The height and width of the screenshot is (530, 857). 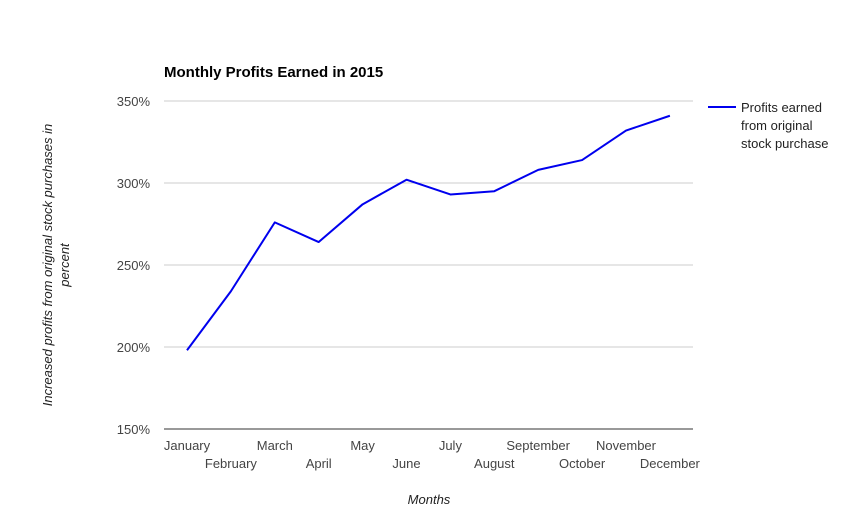 What do you see at coordinates (429, 499) in the screenshot?
I see `x-axis-title: Months` at bounding box center [429, 499].